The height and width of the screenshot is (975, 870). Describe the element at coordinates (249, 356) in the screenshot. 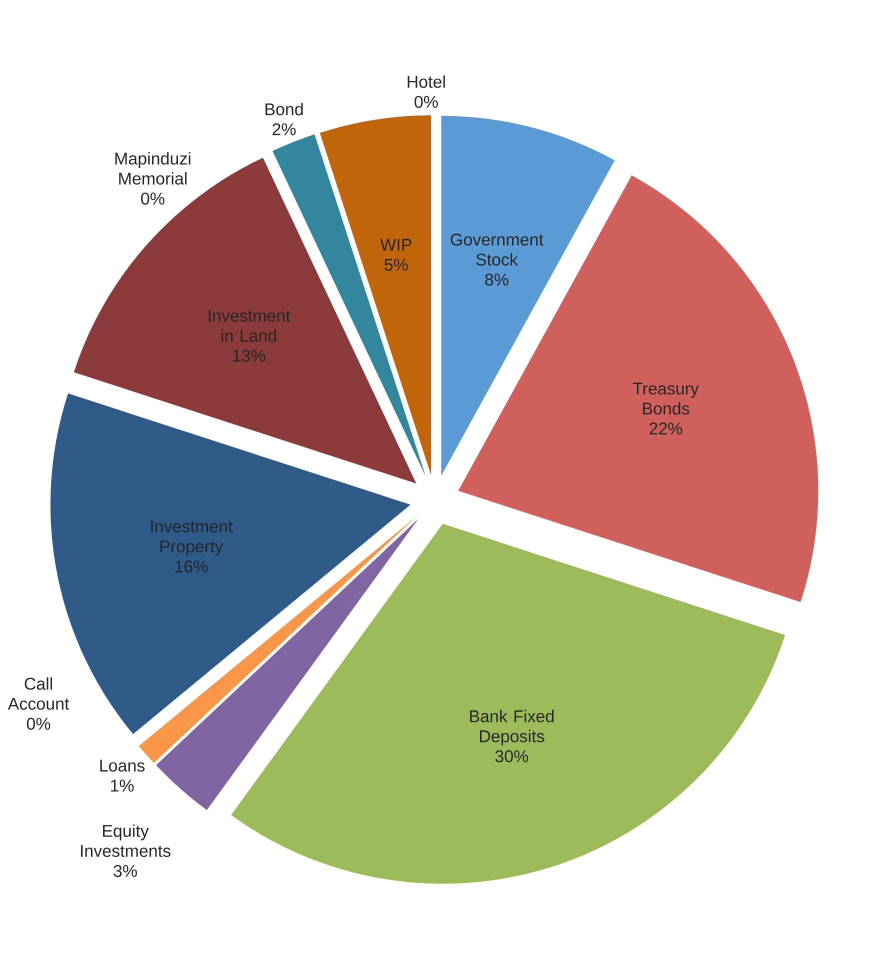

I see `data-label: 13%` at that location.